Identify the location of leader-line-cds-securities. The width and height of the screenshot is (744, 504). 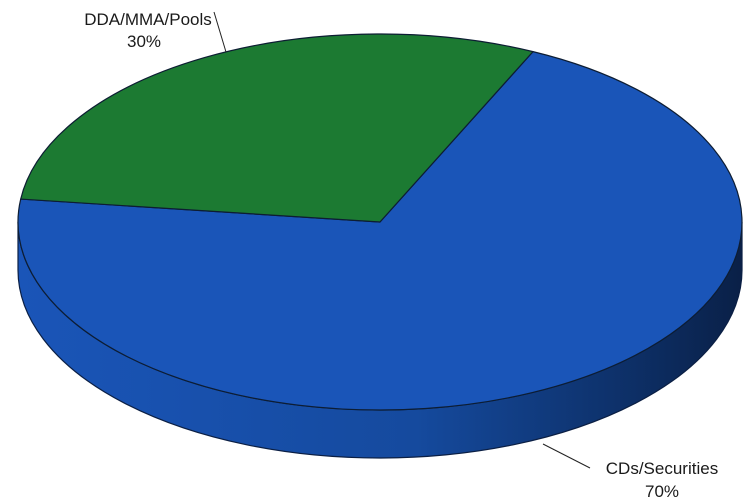
(566, 456).